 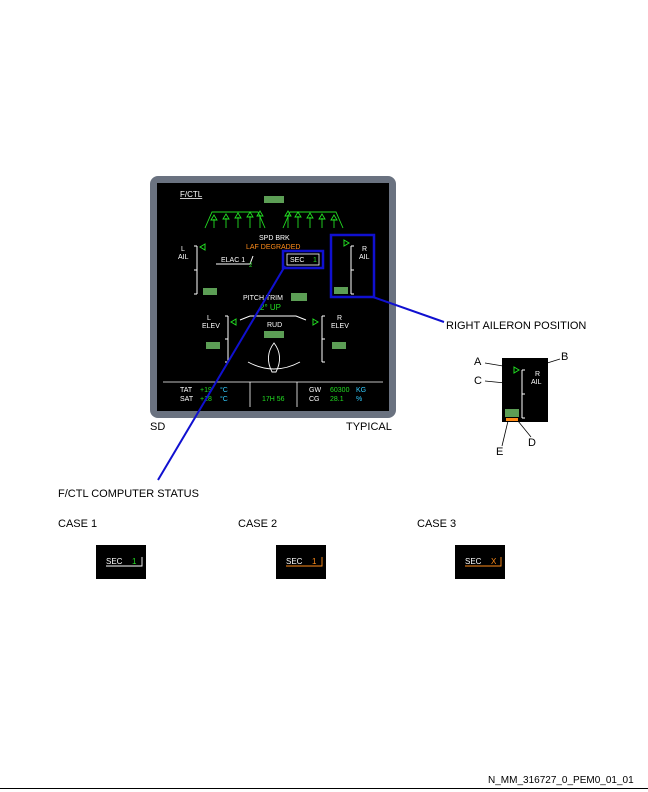 I want to click on computer-status-leader, so click(x=221, y=373).